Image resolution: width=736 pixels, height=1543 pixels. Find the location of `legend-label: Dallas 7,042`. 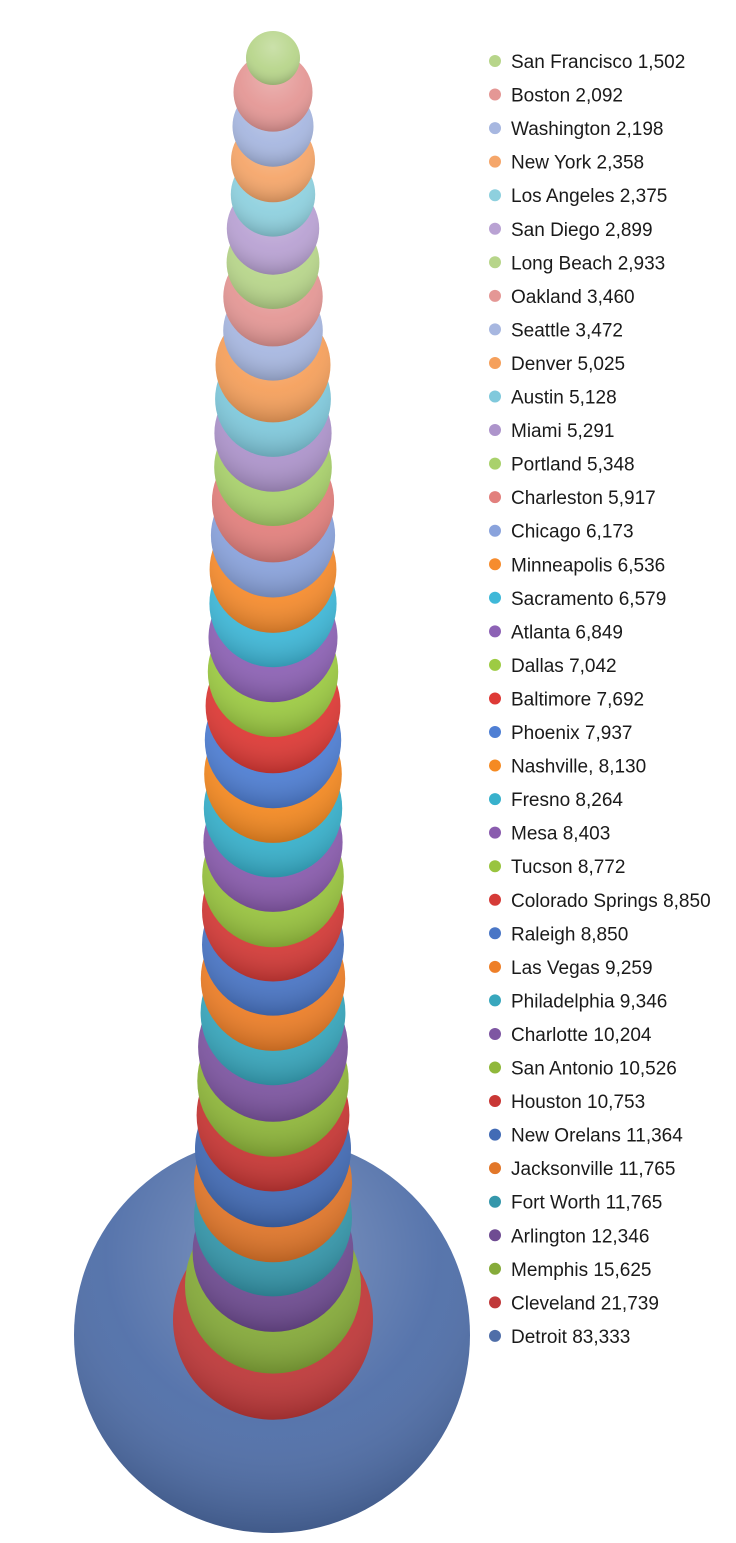

legend-label: Dallas 7,042 is located at coordinates (564, 666).